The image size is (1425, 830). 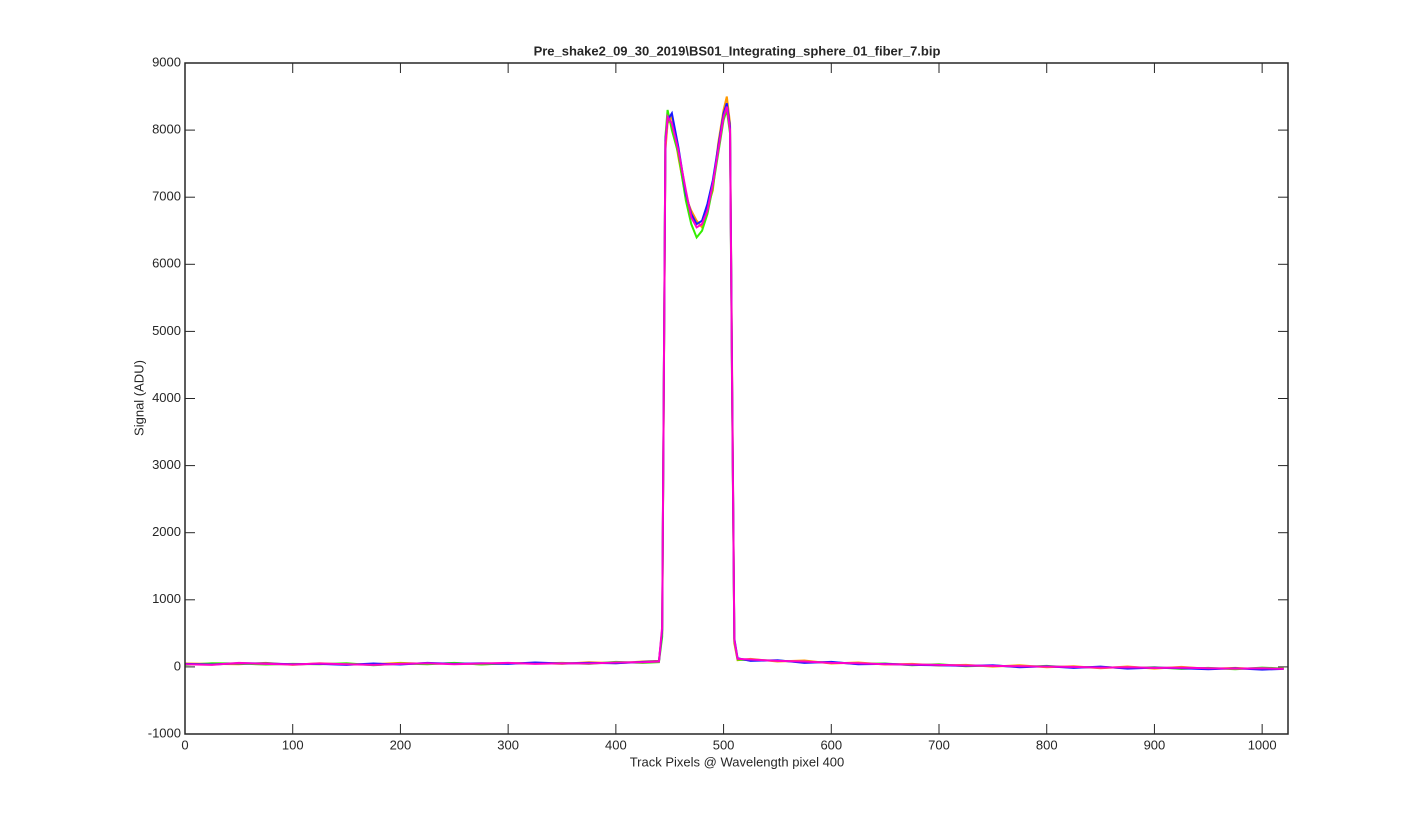 What do you see at coordinates (166, 61) in the screenshot?
I see `y-tick-label: 9000` at bounding box center [166, 61].